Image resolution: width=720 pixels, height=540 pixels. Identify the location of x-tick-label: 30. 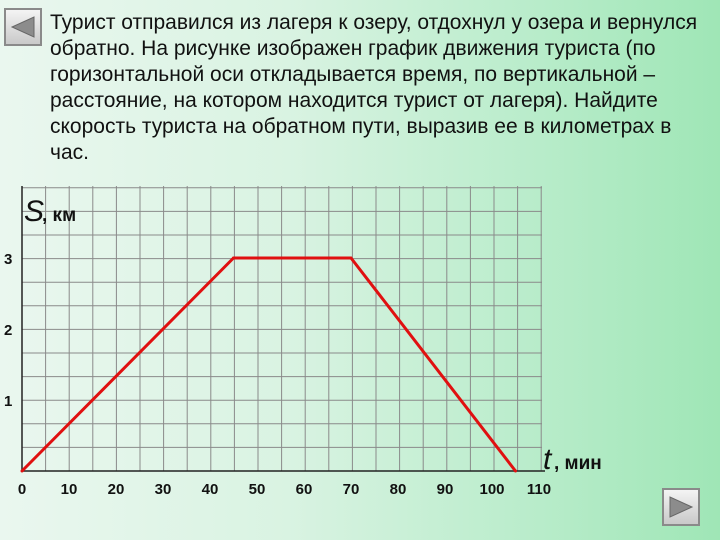
(163, 489).